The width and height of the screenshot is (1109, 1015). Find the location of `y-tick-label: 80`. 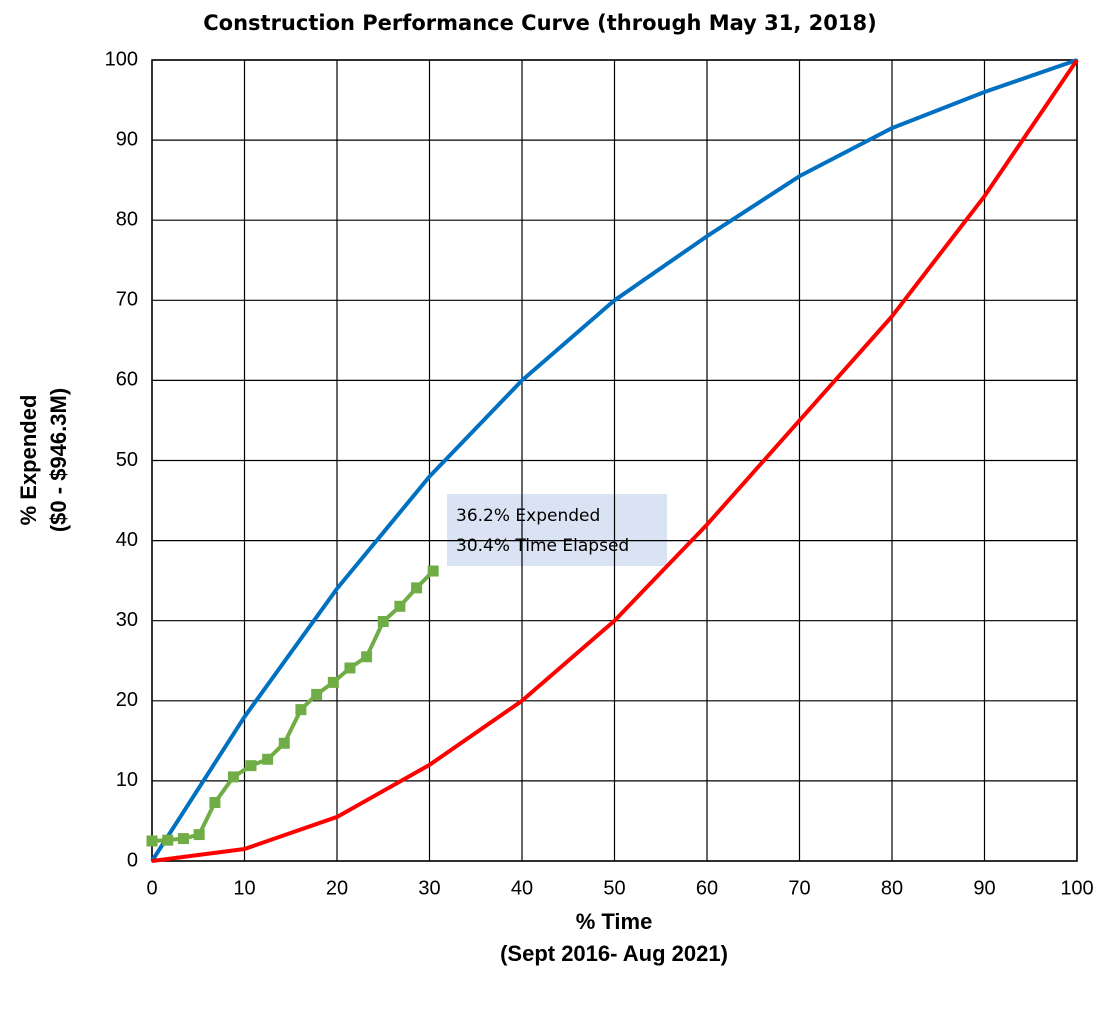

y-tick-label: 80 is located at coordinates (127, 219).